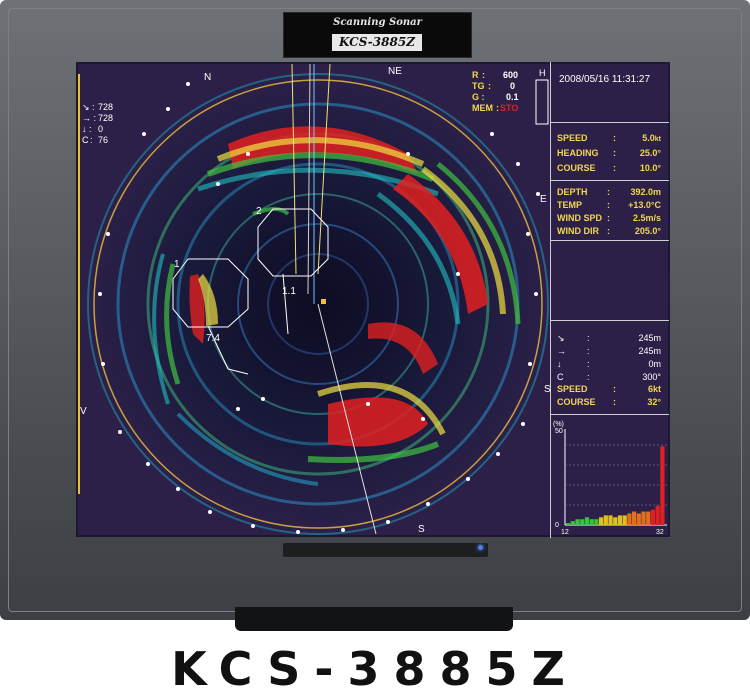 The image size is (750, 700). I want to click on target-dist-depth: ↓:0m, so click(609, 364).